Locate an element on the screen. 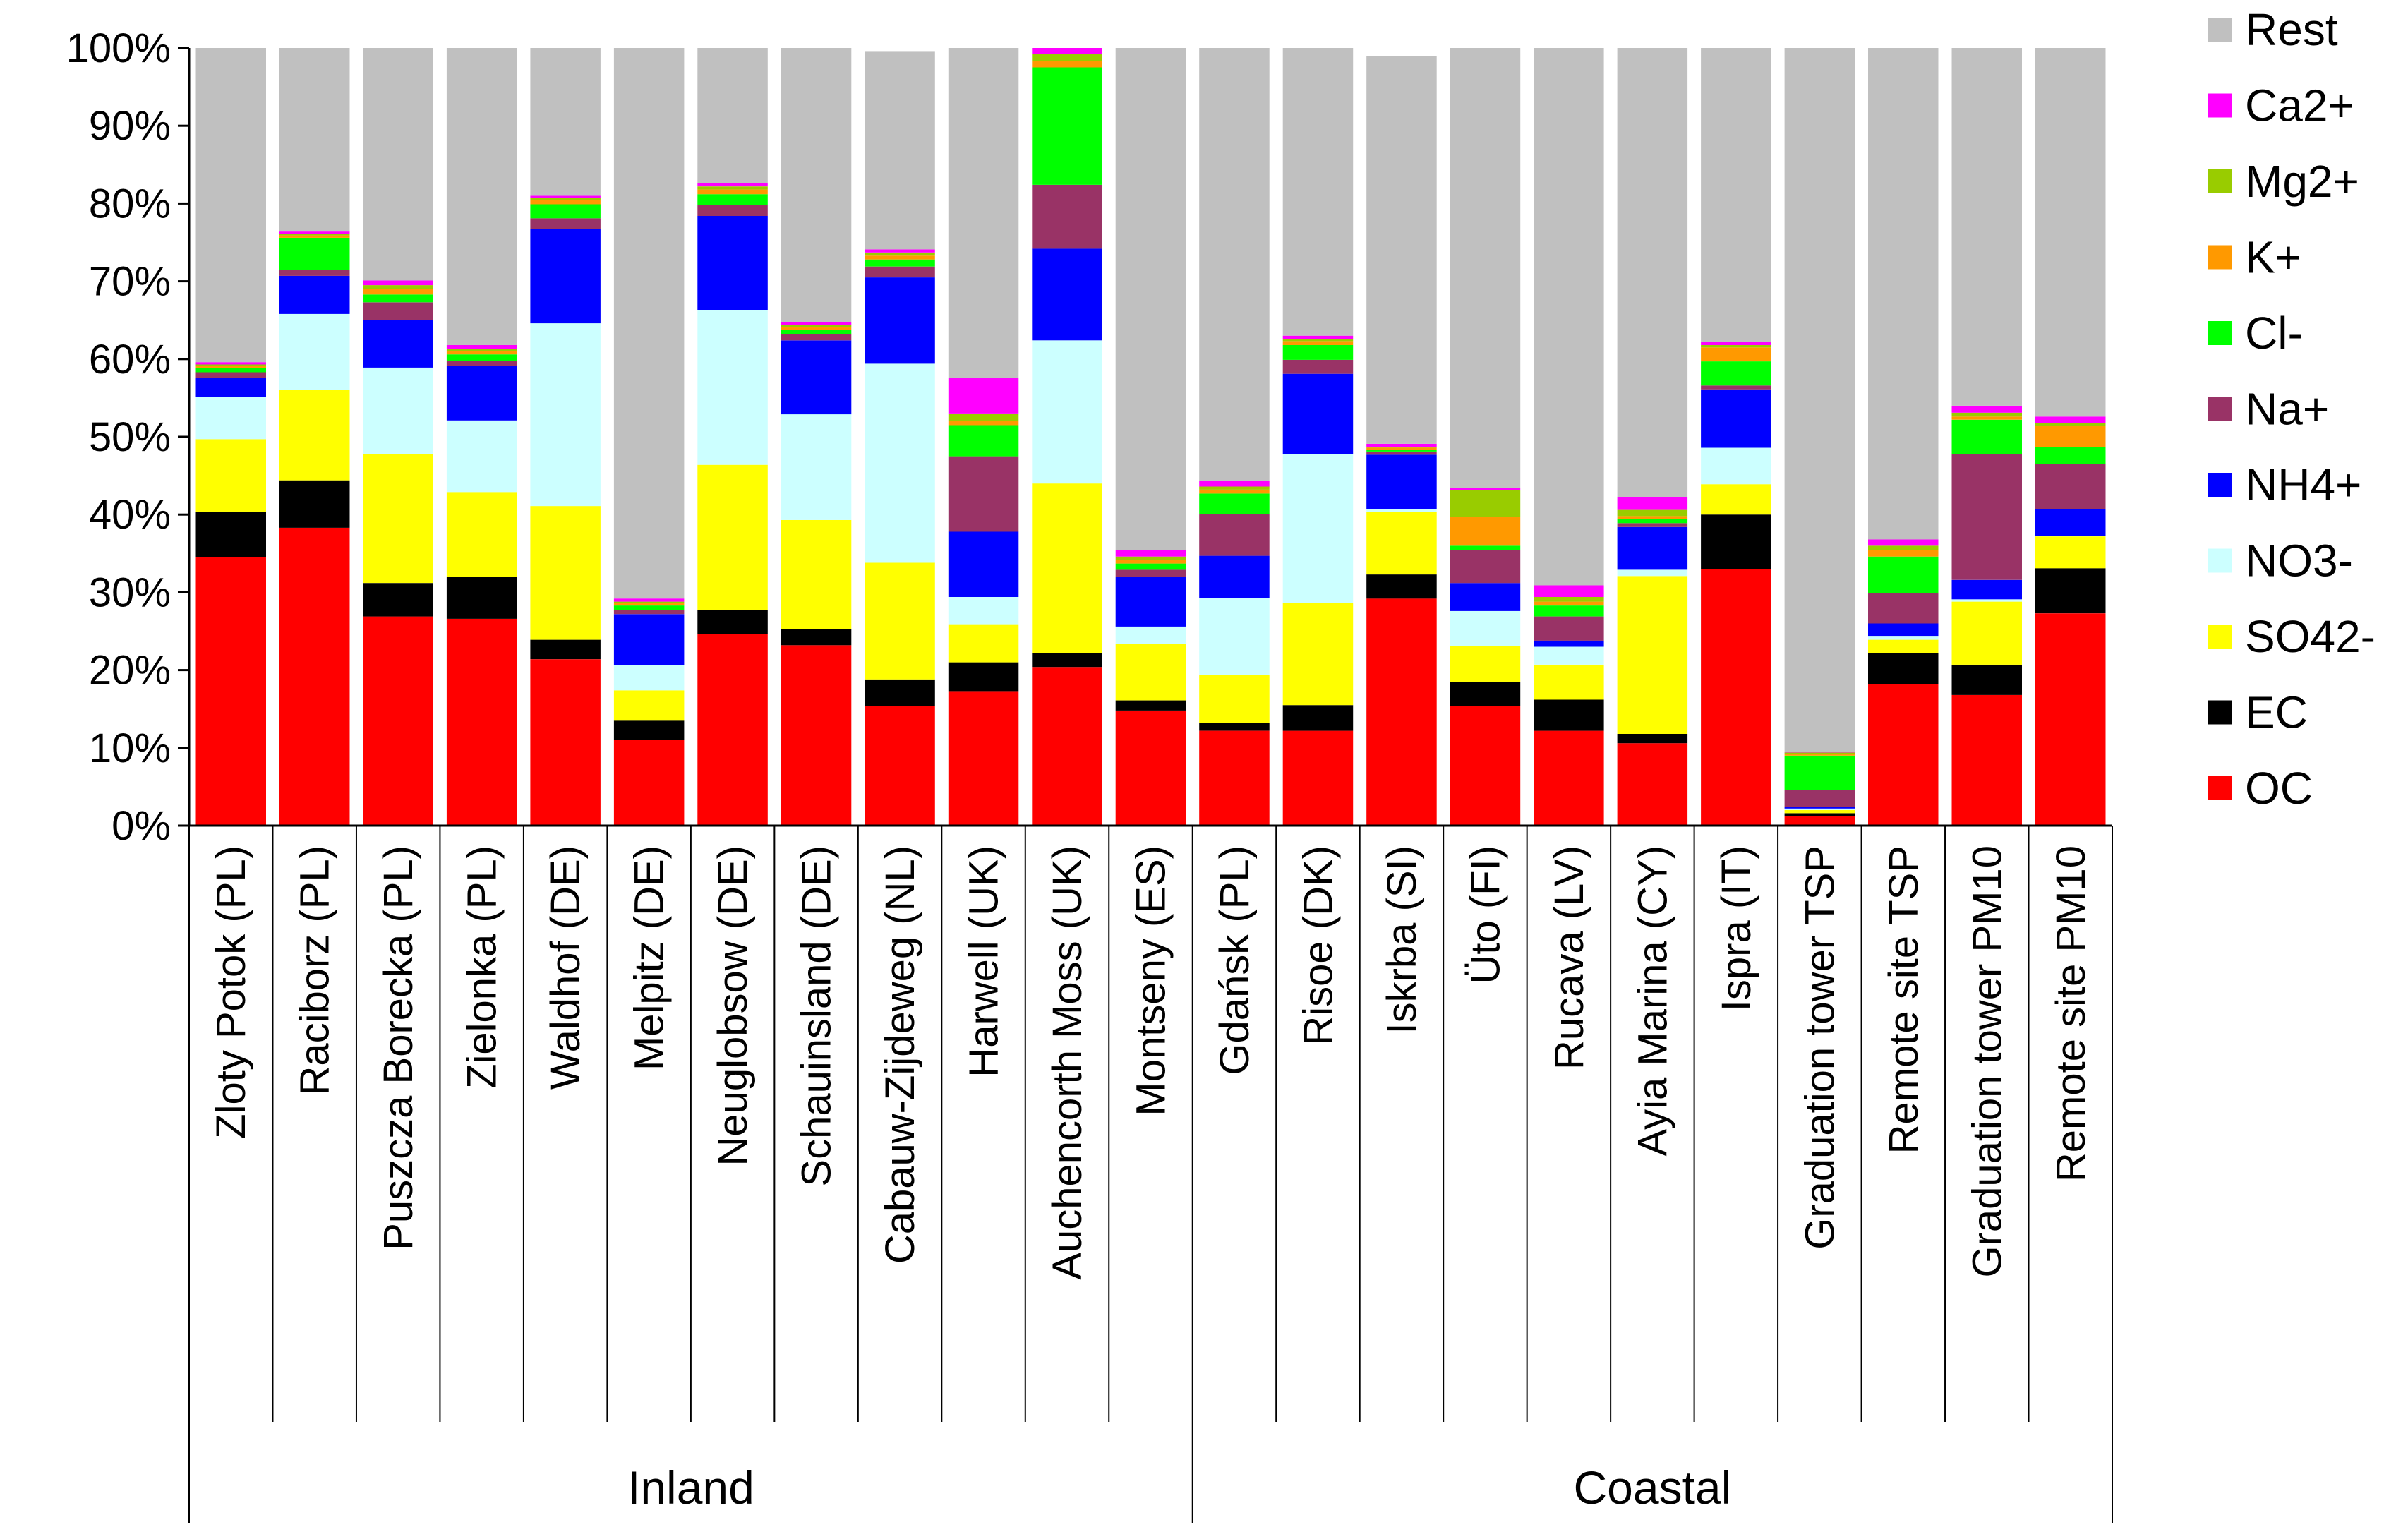 This screenshot has height=1532, width=2408. y-tick-label: 80% is located at coordinates (130, 204).